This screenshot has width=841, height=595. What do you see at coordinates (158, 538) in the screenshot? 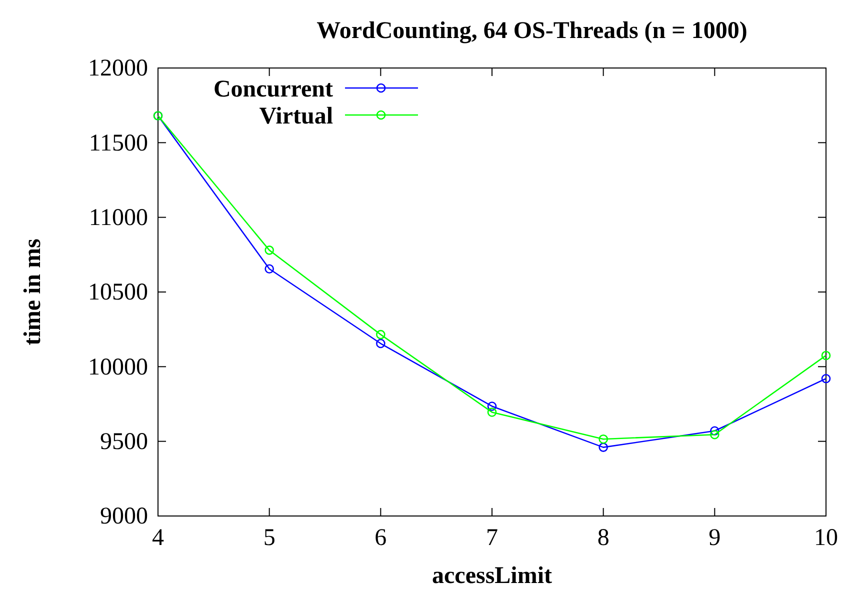
I see `x-tick-label: 4` at bounding box center [158, 538].